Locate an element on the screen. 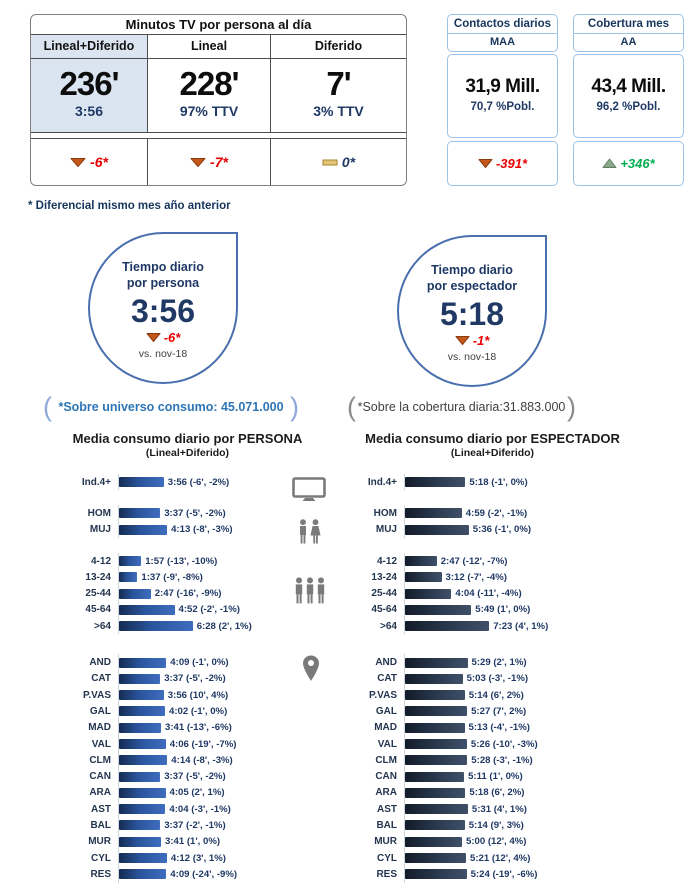 This screenshot has height=888, width=700. chart-bar-area: 5:29 (2', 1%) is located at coordinates (540, 662).